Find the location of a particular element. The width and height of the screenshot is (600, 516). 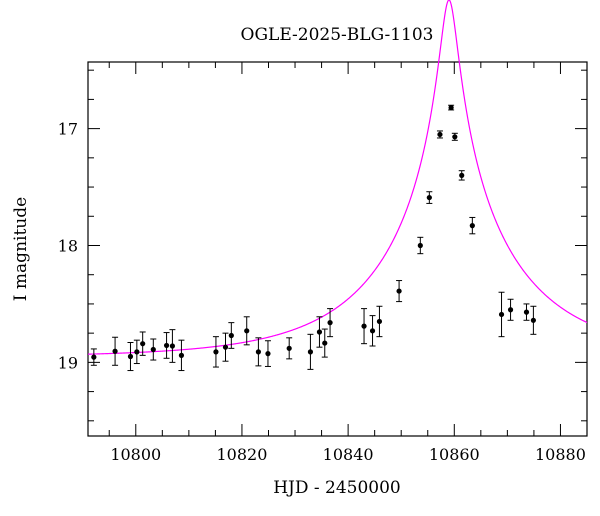

y-tick-label: 17 is located at coordinates (68, 129).